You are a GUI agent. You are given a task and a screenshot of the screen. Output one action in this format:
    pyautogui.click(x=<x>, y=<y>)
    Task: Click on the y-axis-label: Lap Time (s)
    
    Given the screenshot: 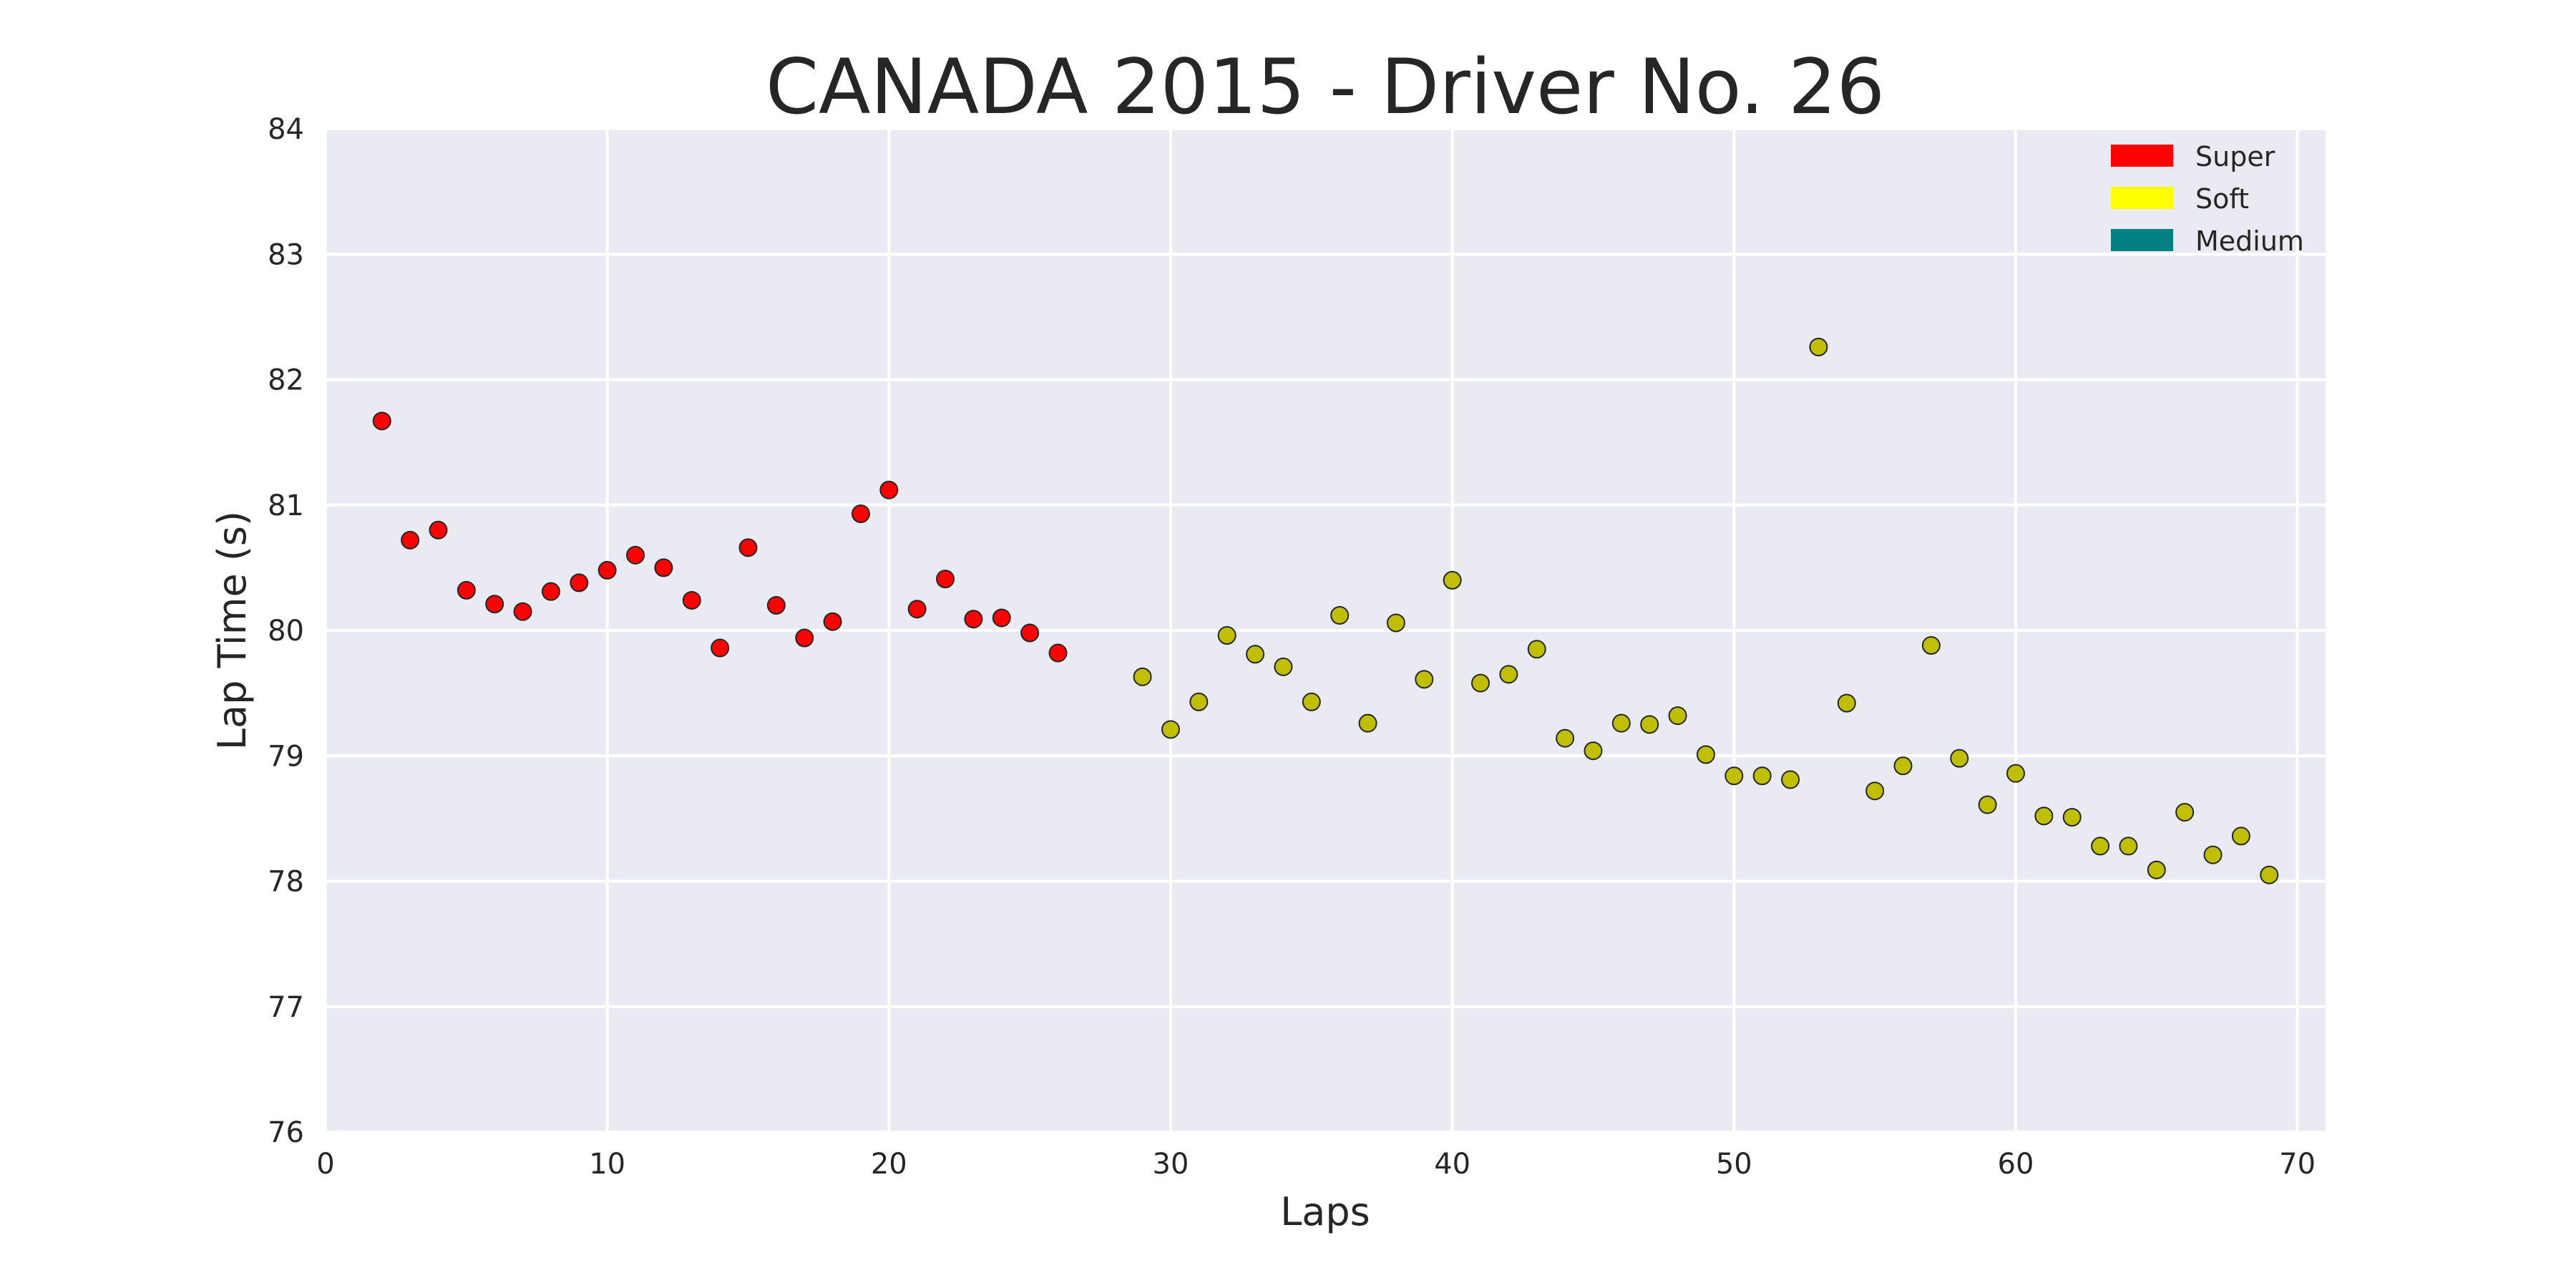 What is the action you would take?
    pyautogui.click(x=232, y=630)
    